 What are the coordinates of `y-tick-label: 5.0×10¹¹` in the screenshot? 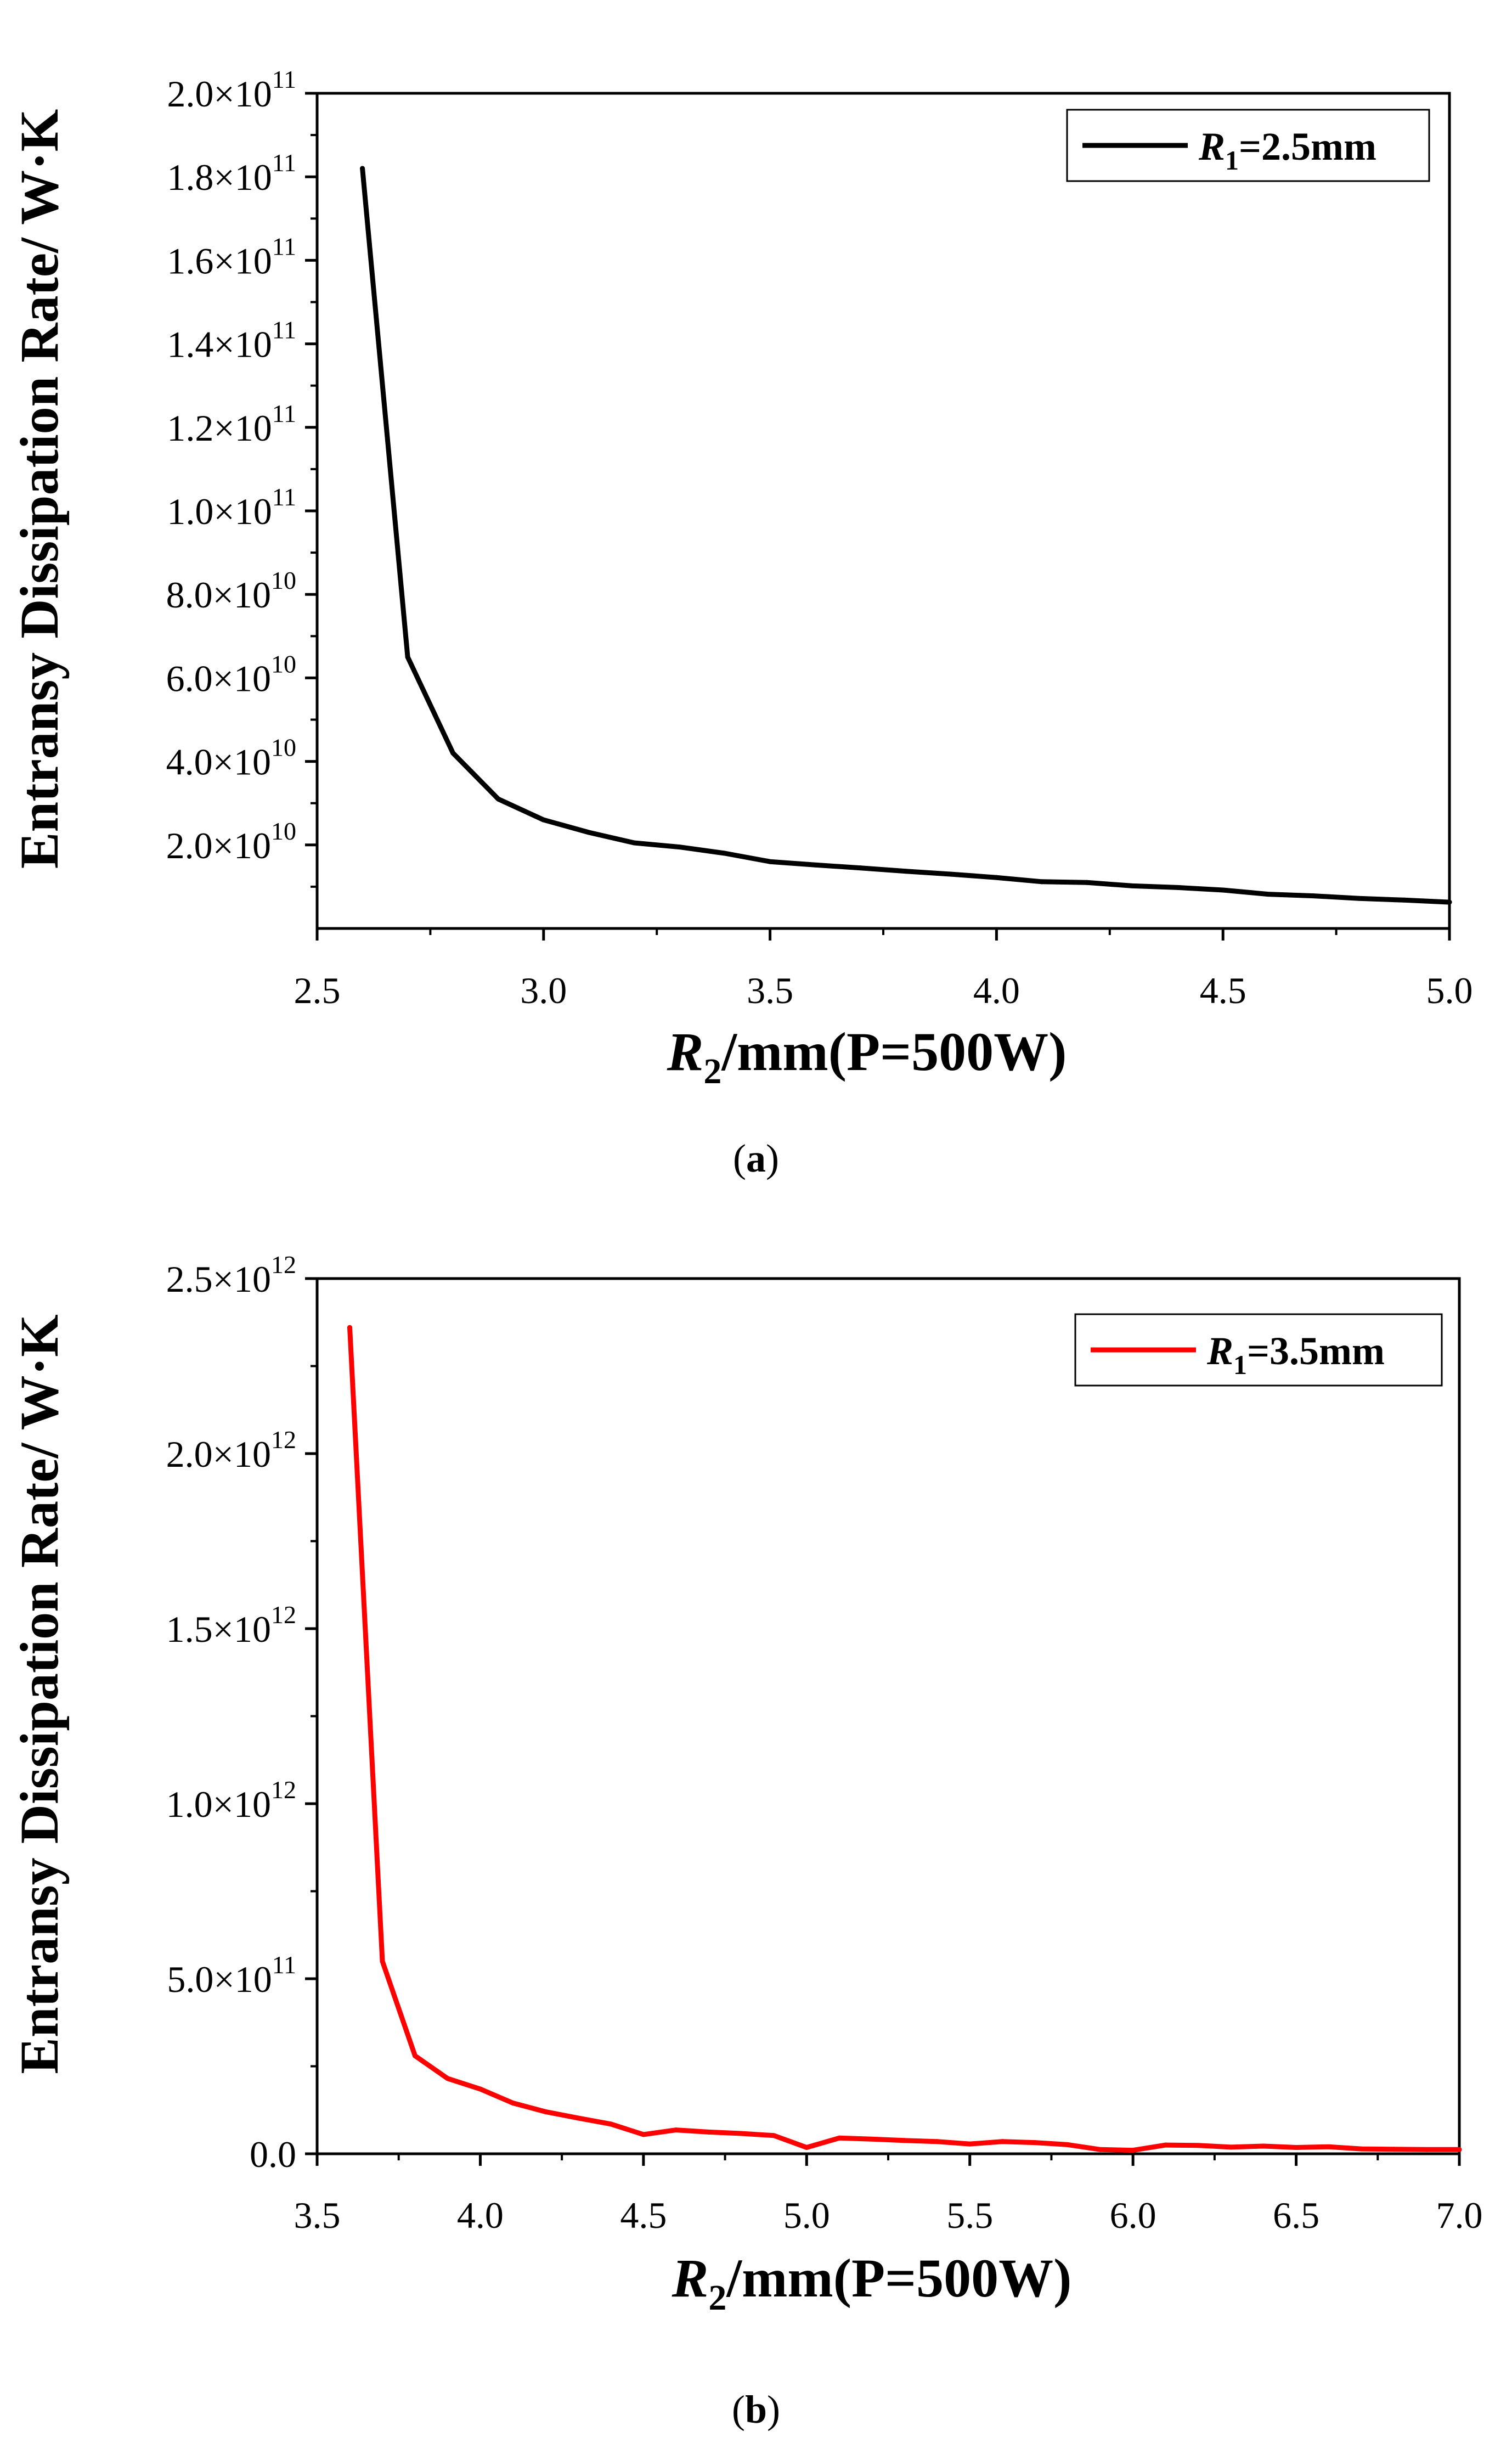 It's located at (231, 1975).